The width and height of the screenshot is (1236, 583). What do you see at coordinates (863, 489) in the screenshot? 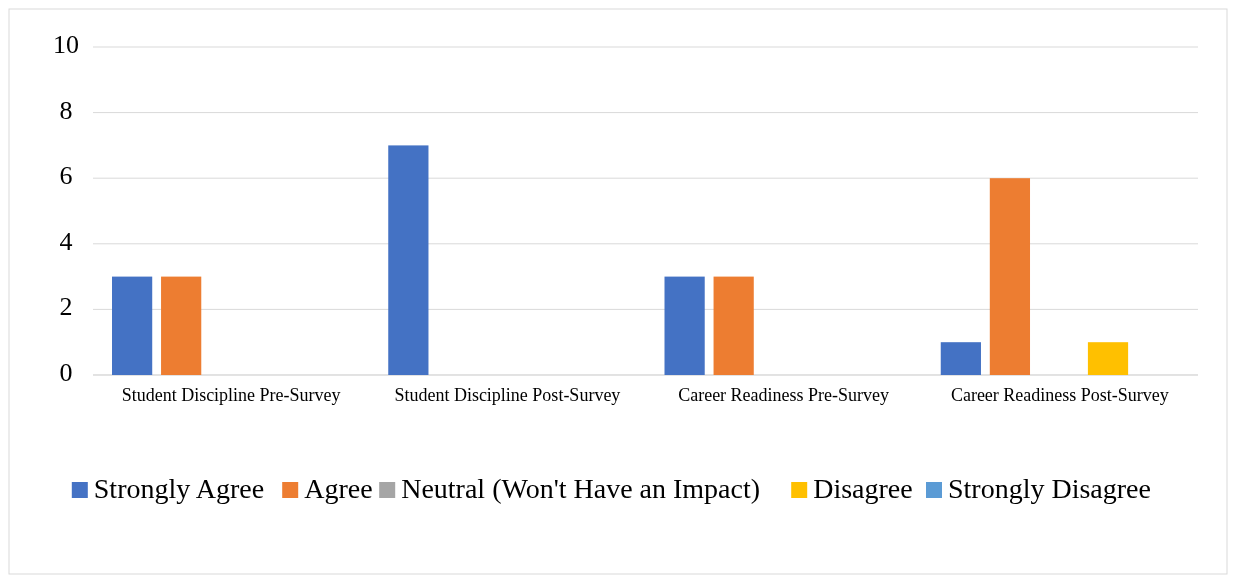
I see `legend-label: Disagree` at bounding box center [863, 489].